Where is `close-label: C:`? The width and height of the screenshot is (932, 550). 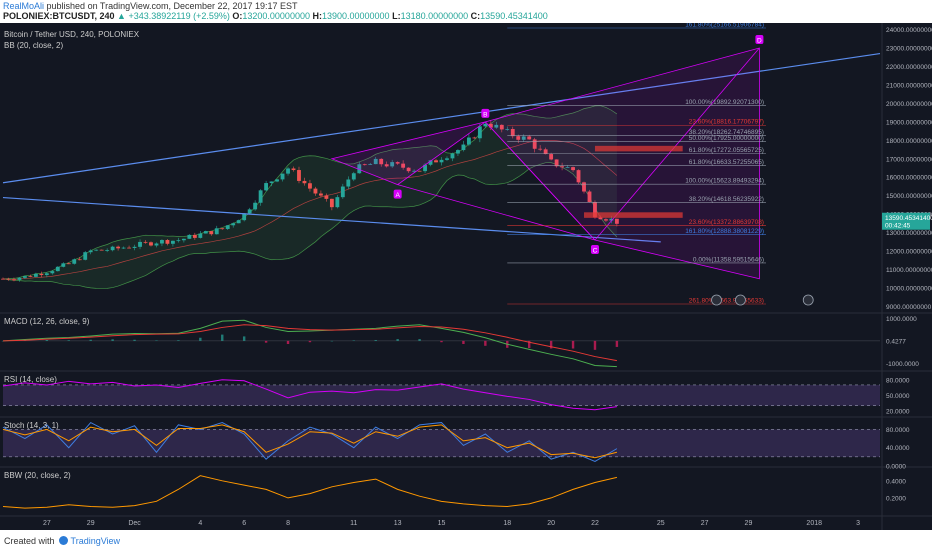
close-label: C: is located at coordinates (475, 16).